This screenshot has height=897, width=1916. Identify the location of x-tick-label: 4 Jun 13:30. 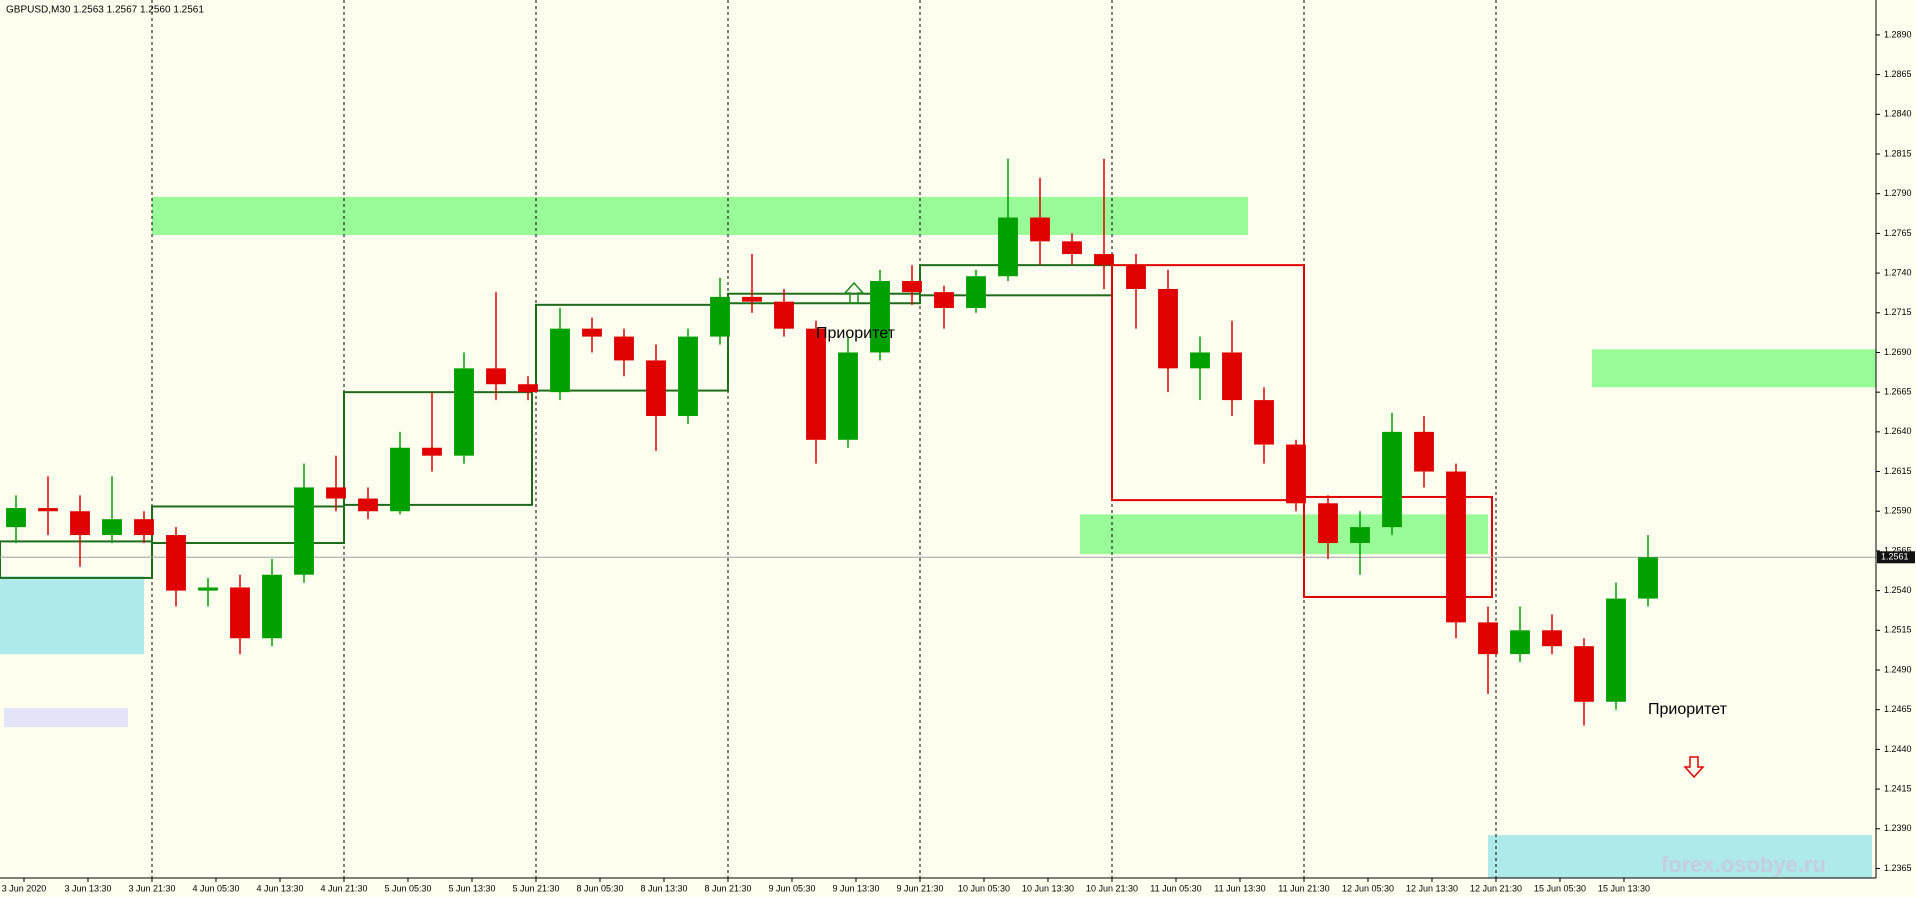
(279, 888).